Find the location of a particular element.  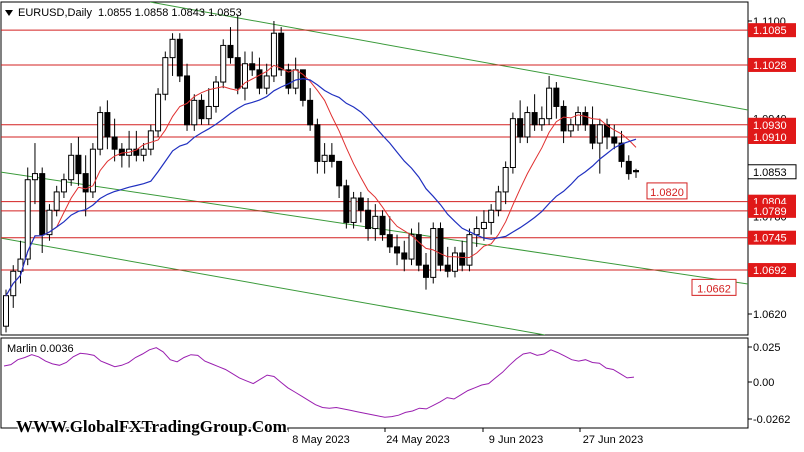

annotation-box is located at coordinates (667, 191).